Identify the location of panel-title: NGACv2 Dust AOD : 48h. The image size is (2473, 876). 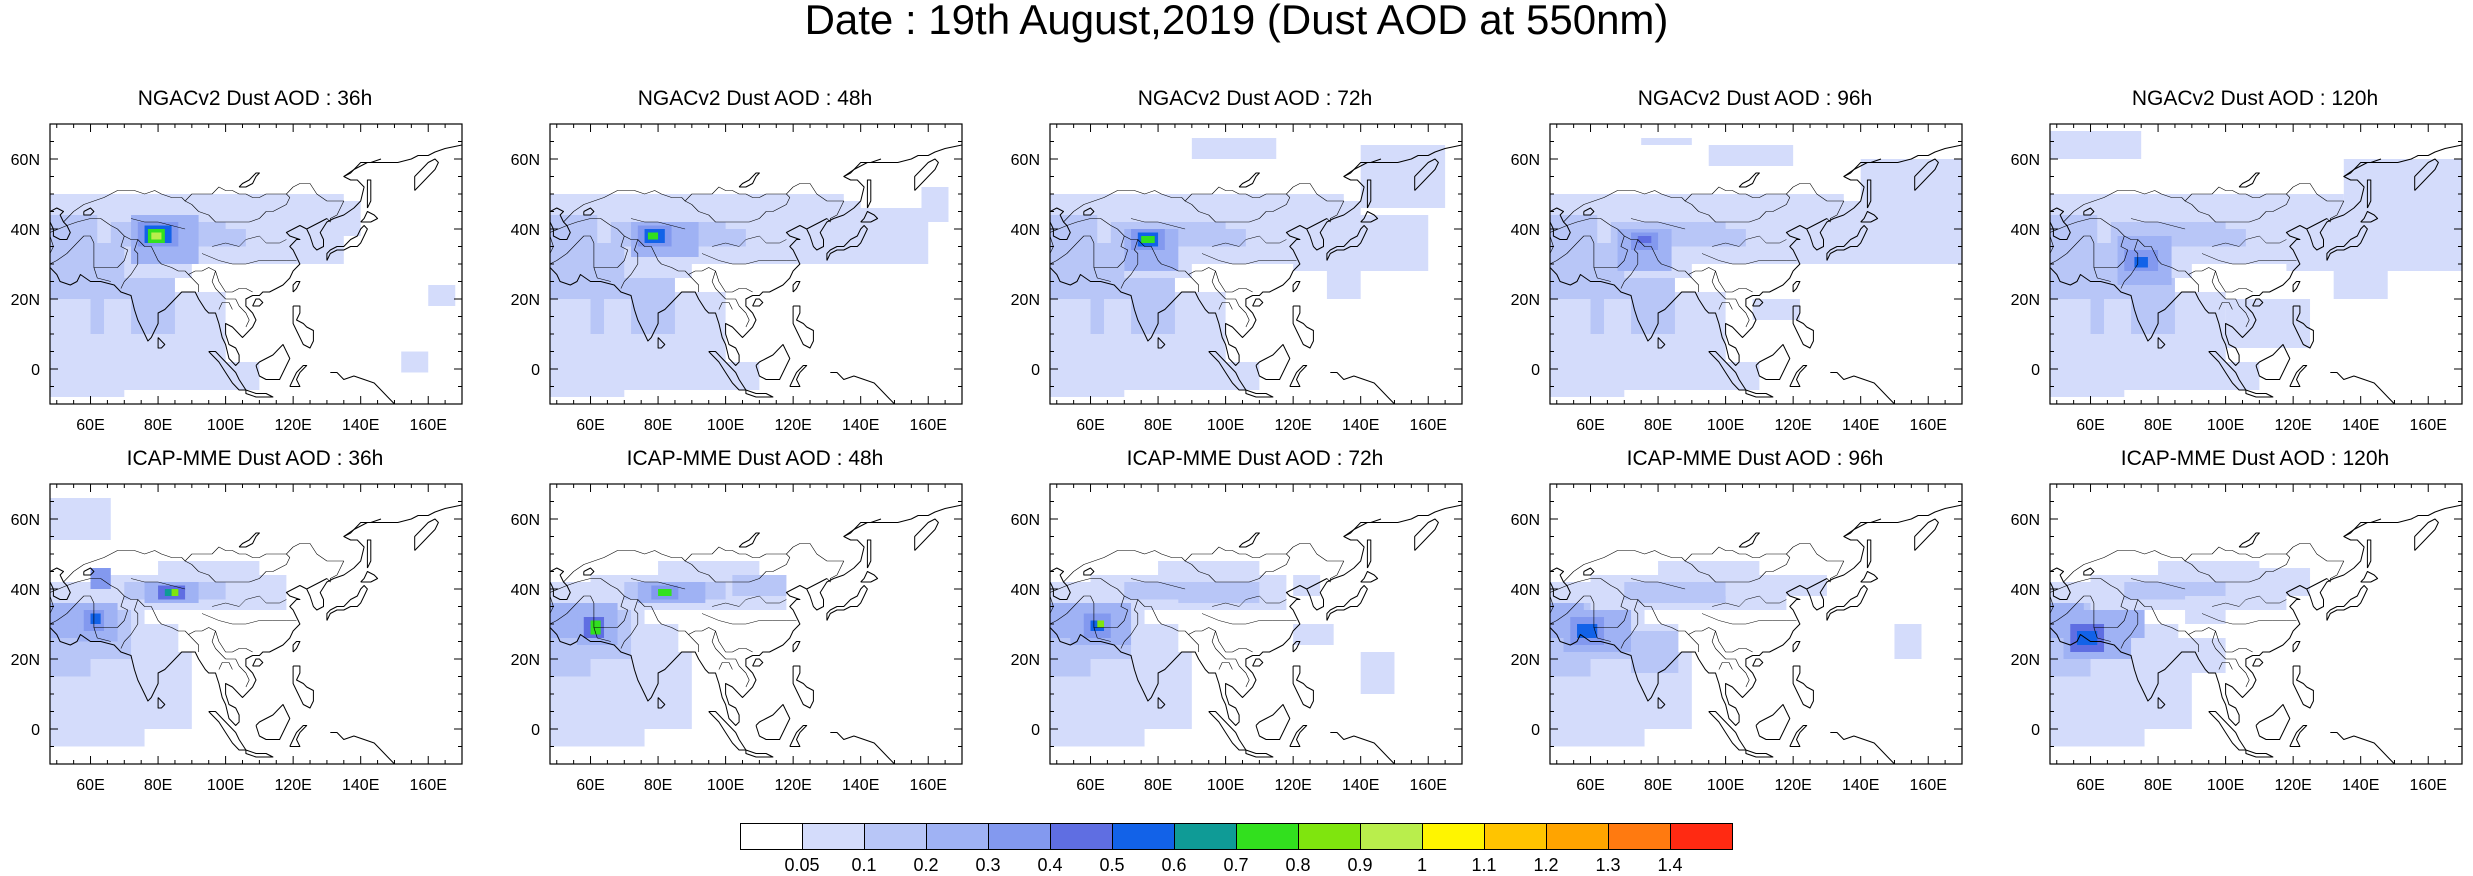
(755, 98).